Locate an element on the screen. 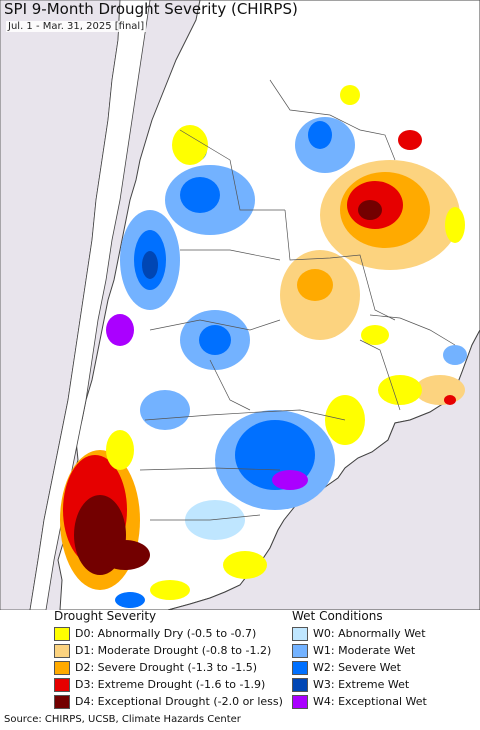 The image size is (480, 730). legend-label: W3: Extreme Wet is located at coordinates (361, 684).